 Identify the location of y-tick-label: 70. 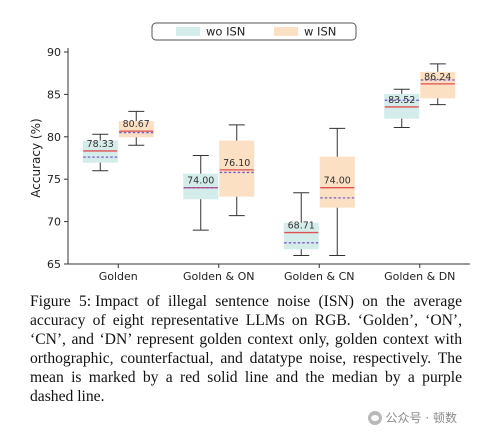
(54, 222).